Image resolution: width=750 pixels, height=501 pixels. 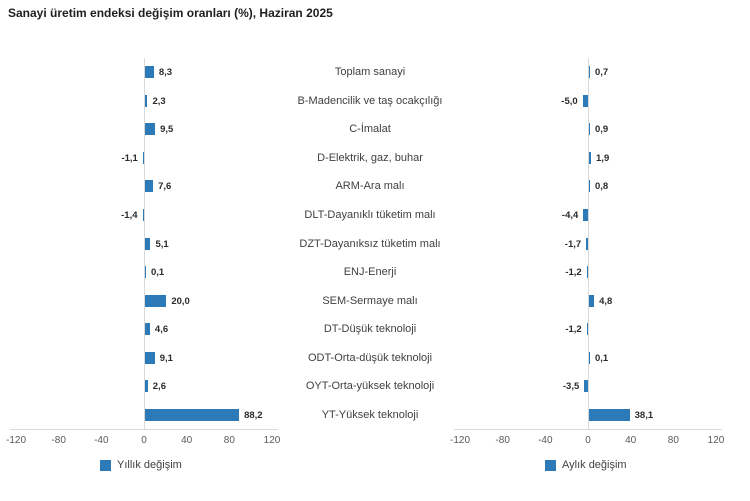 I want to click on legend-label-monthly: Aylık değişim, so click(x=594, y=465).